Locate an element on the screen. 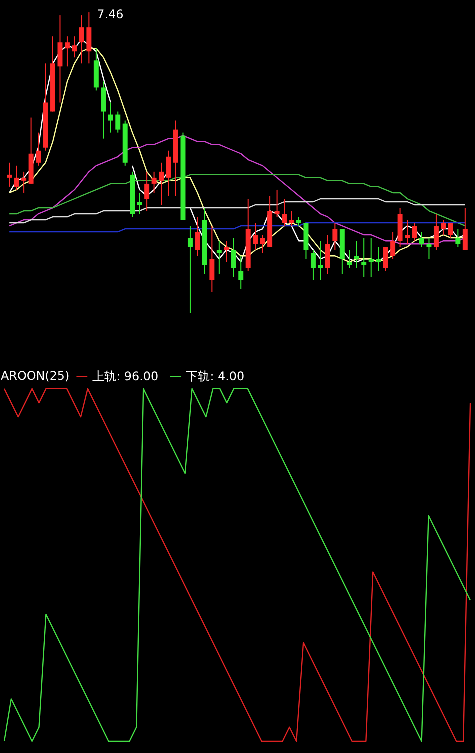 The height and width of the screenshot is (753, 475). legend-title: AROON(25) is located at coordinates (35, 375).